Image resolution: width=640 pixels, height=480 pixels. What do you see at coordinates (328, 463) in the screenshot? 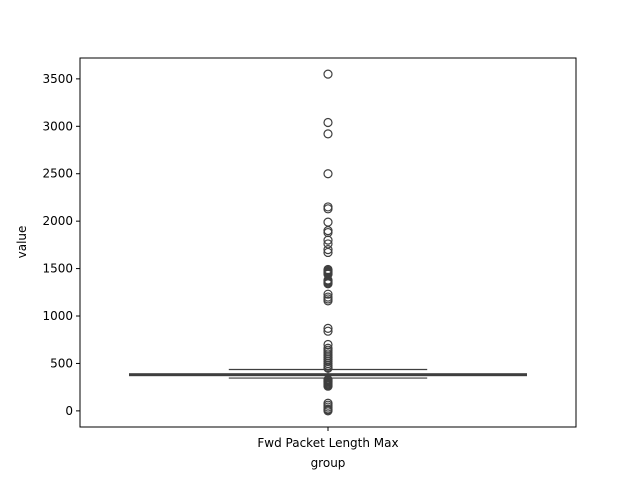
I see `x-axis-label: group` at bounding box center [328, 463].